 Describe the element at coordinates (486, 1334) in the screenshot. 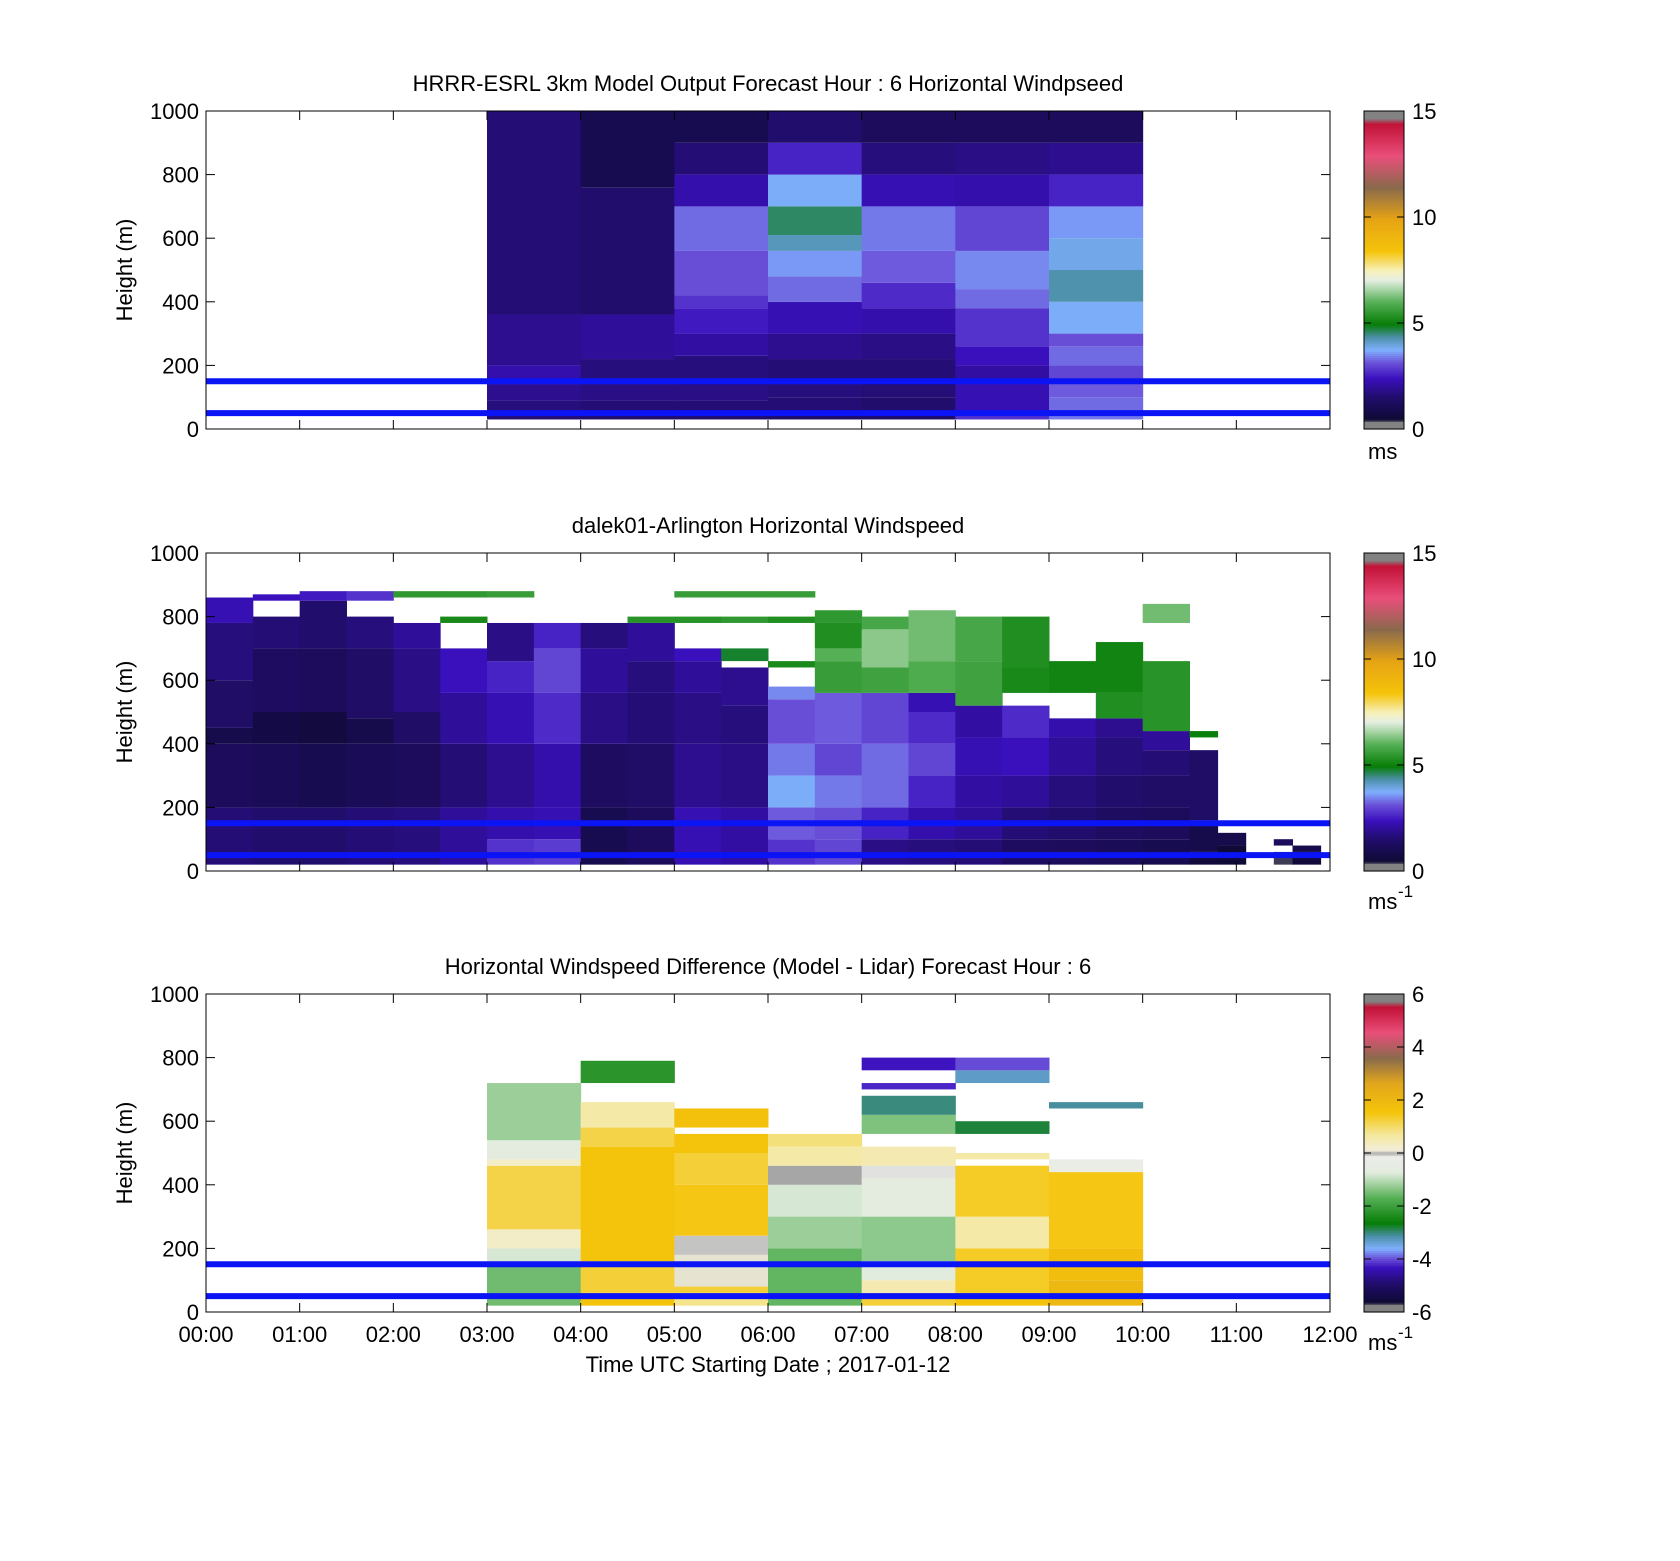

I see `x-tick-label: 03:00` at that location.